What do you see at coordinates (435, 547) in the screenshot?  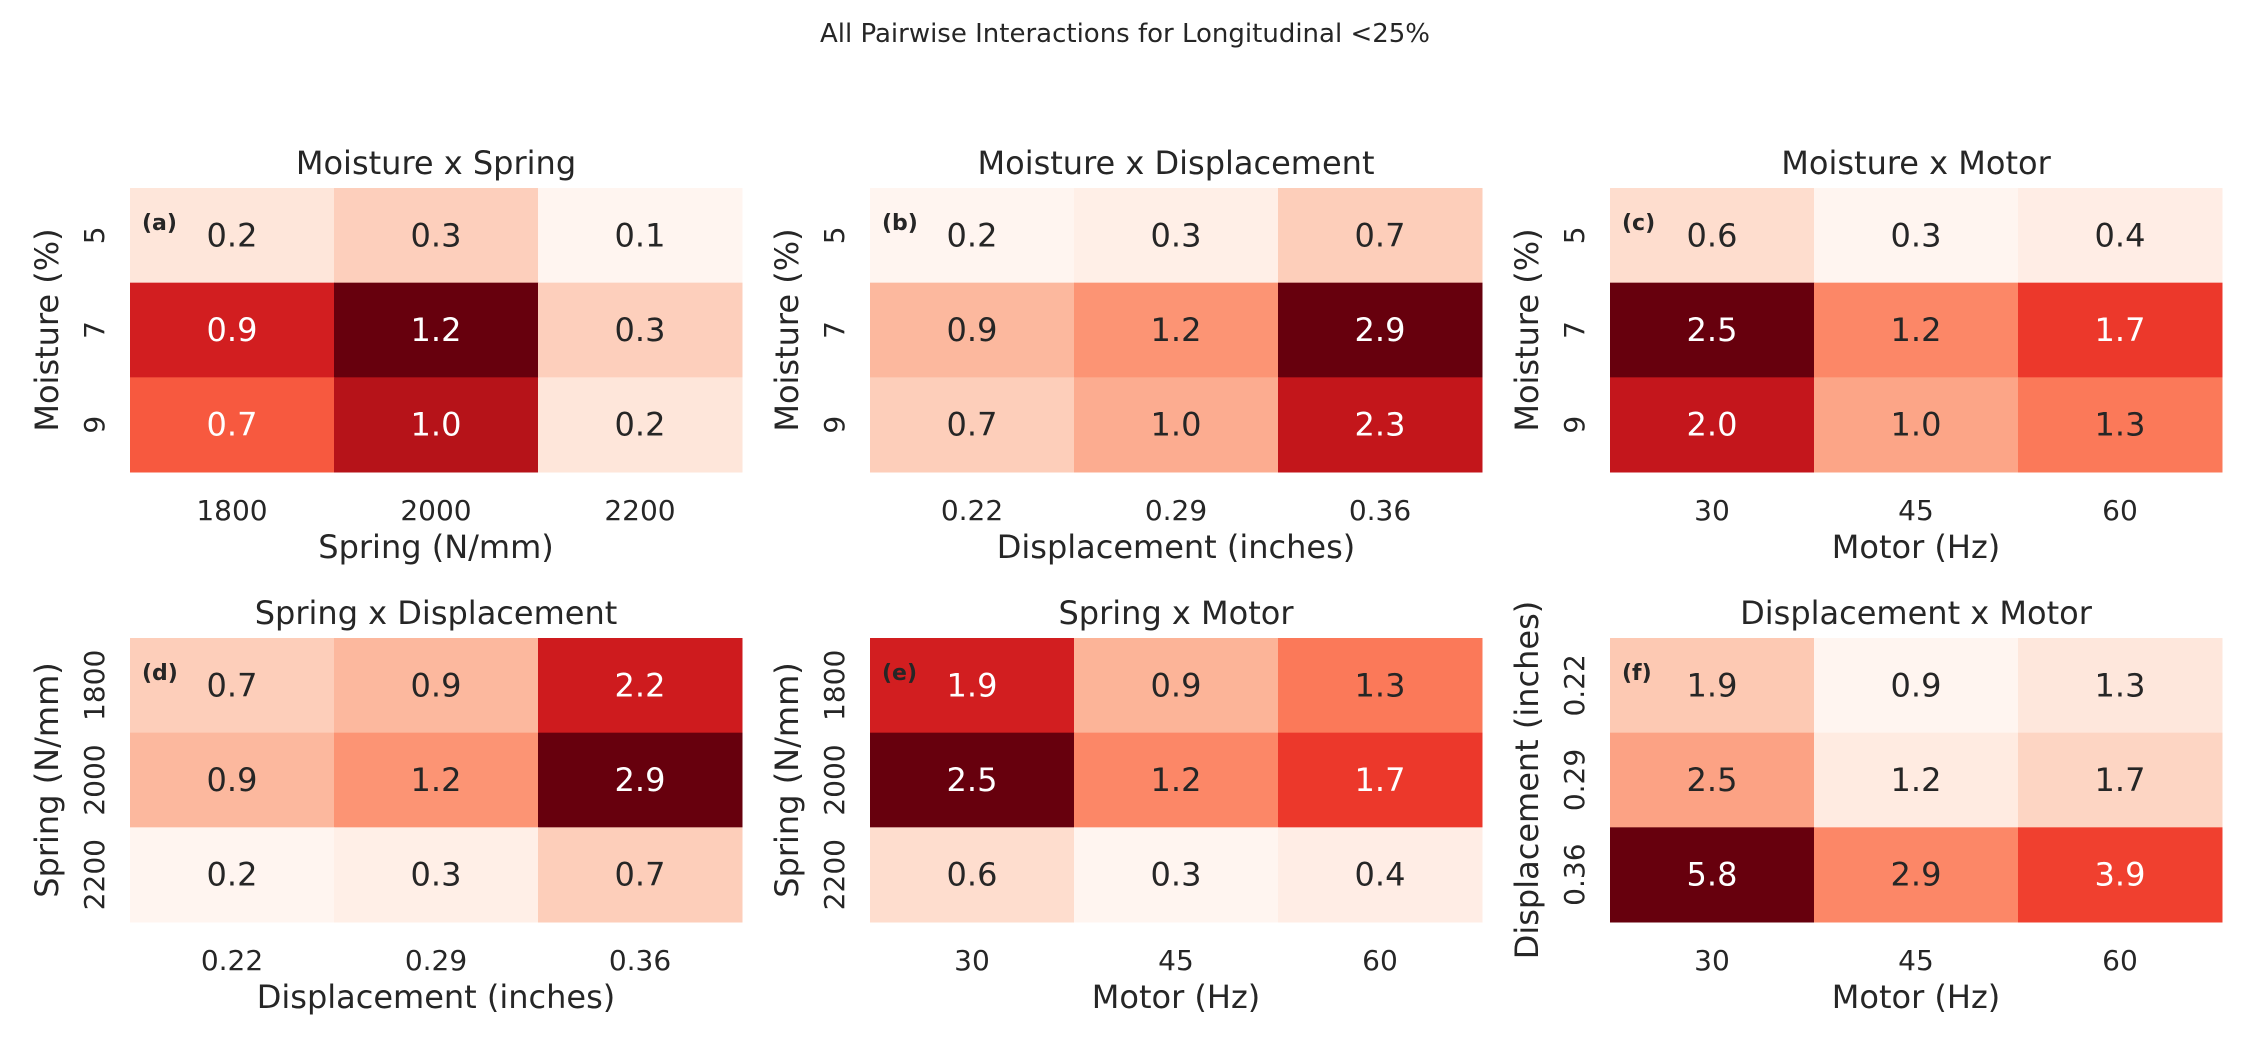 I see `x-axis-label: Spring (N/mm)` at bounding box center [435, 547].